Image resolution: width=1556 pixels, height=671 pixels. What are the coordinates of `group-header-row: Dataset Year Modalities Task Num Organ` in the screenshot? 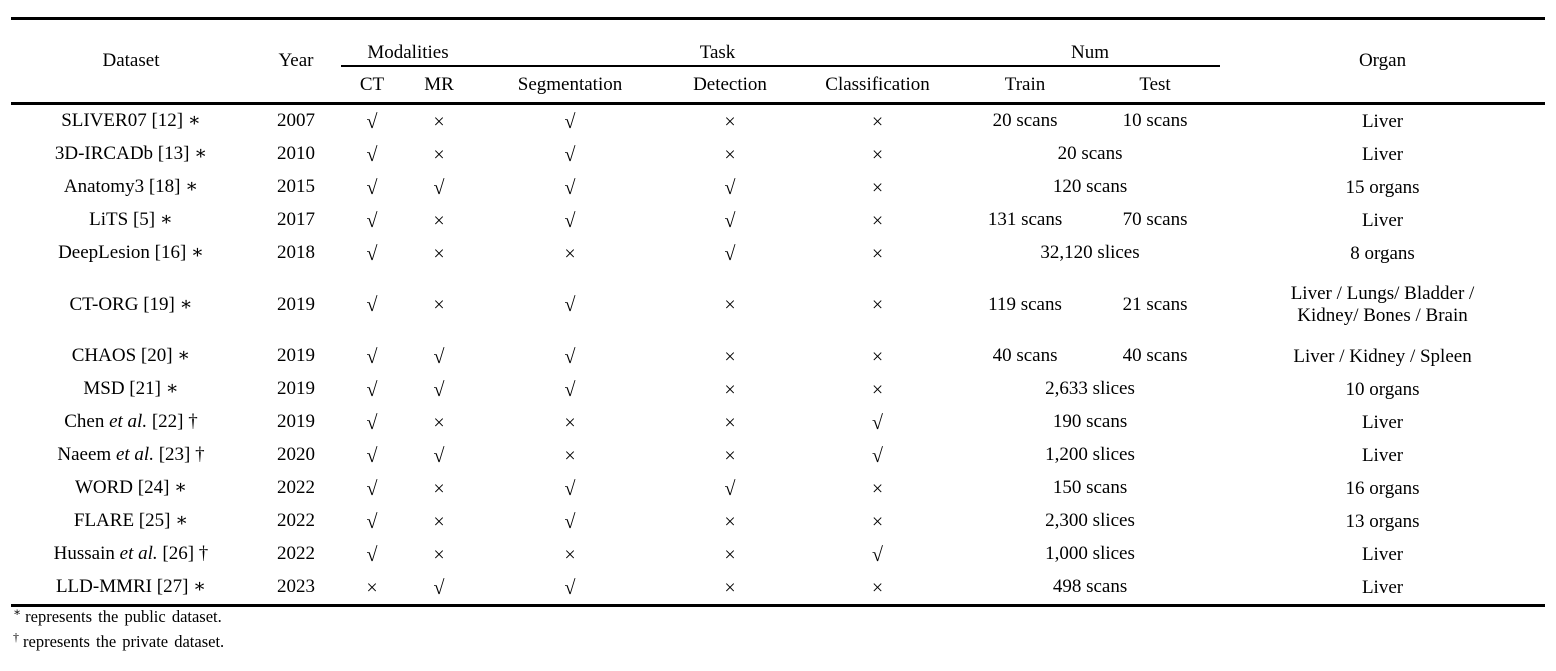 It's located at (778, 61).